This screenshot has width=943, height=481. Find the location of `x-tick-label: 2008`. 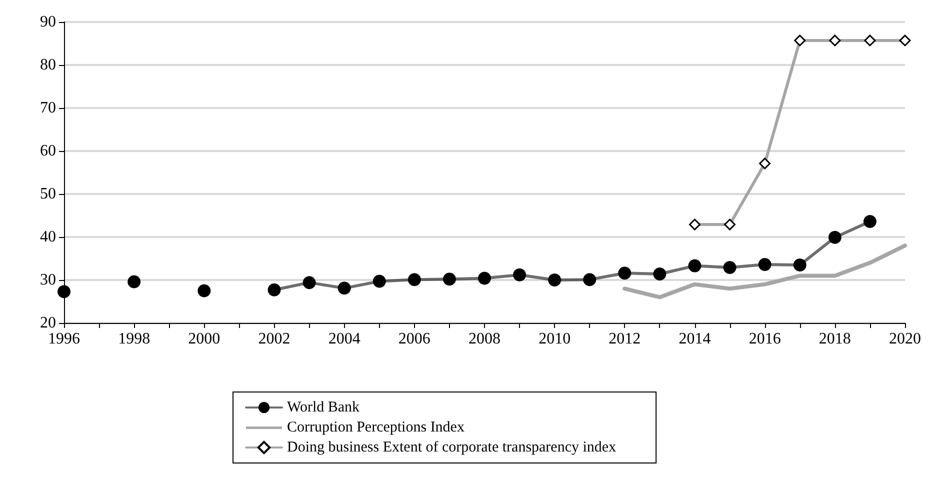

x-tick-label: 2008 is located at coordinates (484, 339).